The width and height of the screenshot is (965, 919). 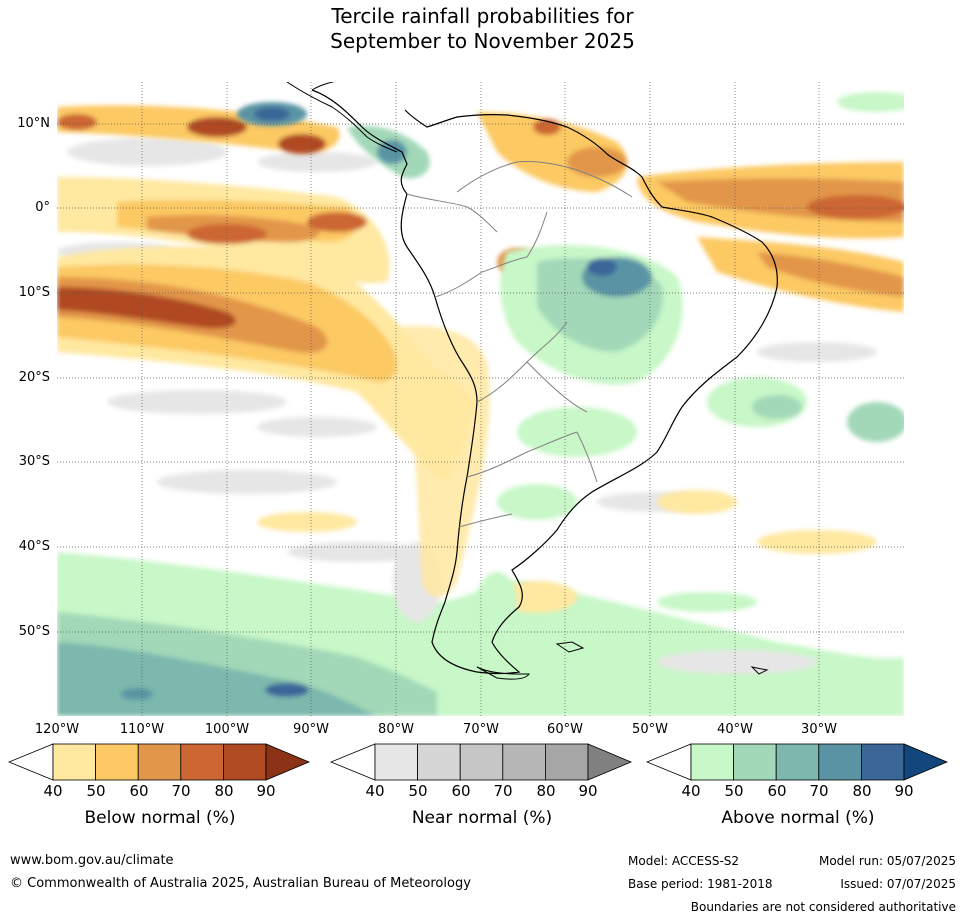 I want to click on lon-label-60w: 60°W, so click(x=565, y=729).